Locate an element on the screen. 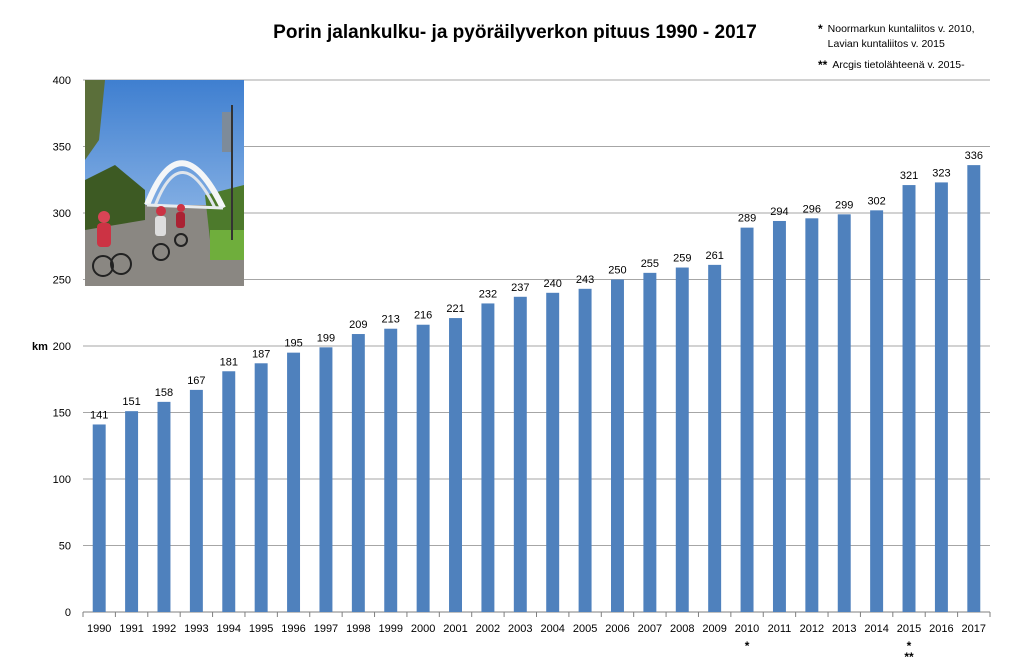 The image size is (1024, 663). footnote-1-marker: * is located at coordinates (820, 29).